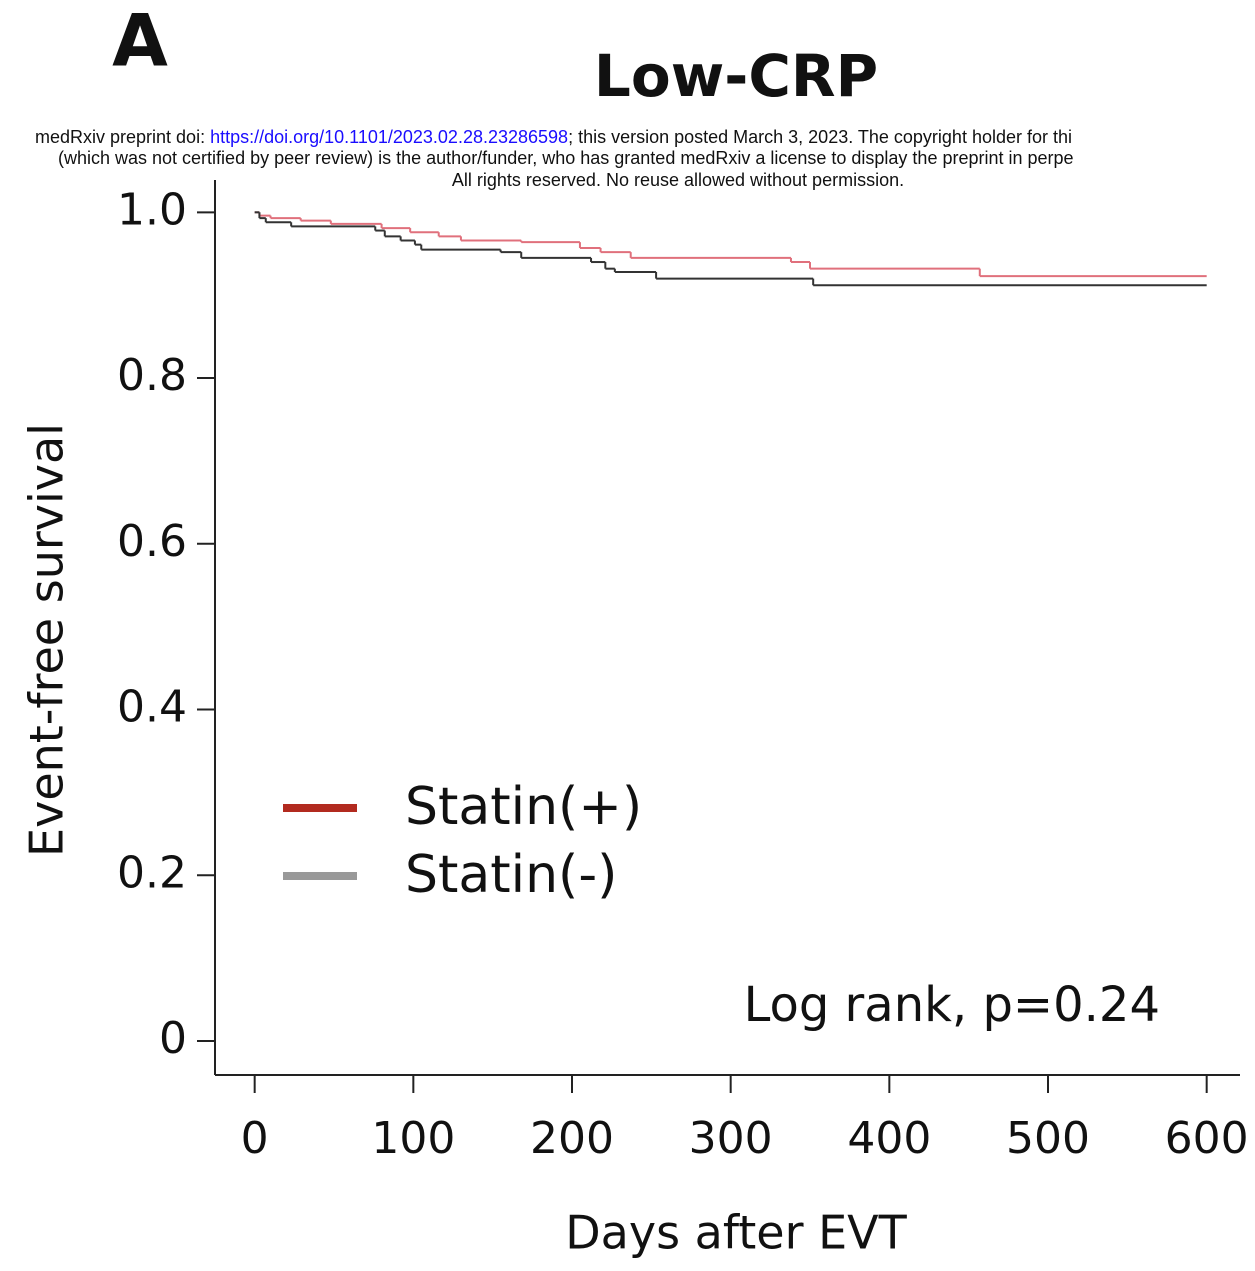 The height and width of the screenshot is (1271, 1255). Describe the element at coordinates (889, 1138) in the screenshot. I see `x-tick-label: 400` at that location.